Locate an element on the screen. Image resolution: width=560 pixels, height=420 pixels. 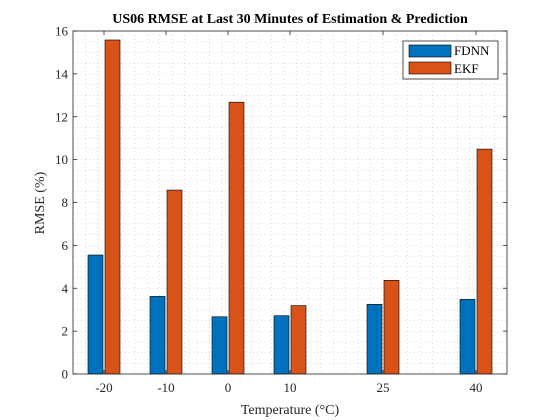
y-tick-label: 6 is located at coordinates (65, 245).